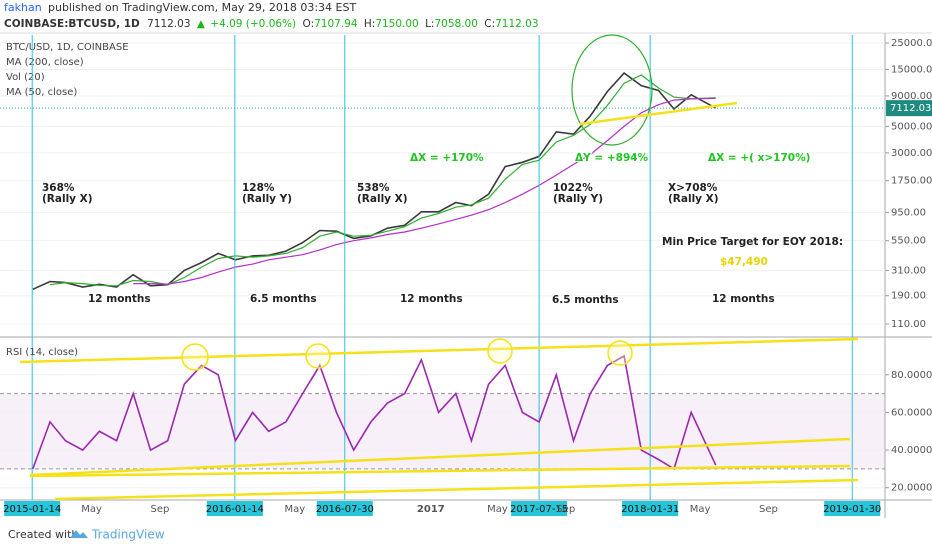  Describe the element at coordinates (911, 450) in the screenshot. I see `y-tick-label: 40.0000` at that location.